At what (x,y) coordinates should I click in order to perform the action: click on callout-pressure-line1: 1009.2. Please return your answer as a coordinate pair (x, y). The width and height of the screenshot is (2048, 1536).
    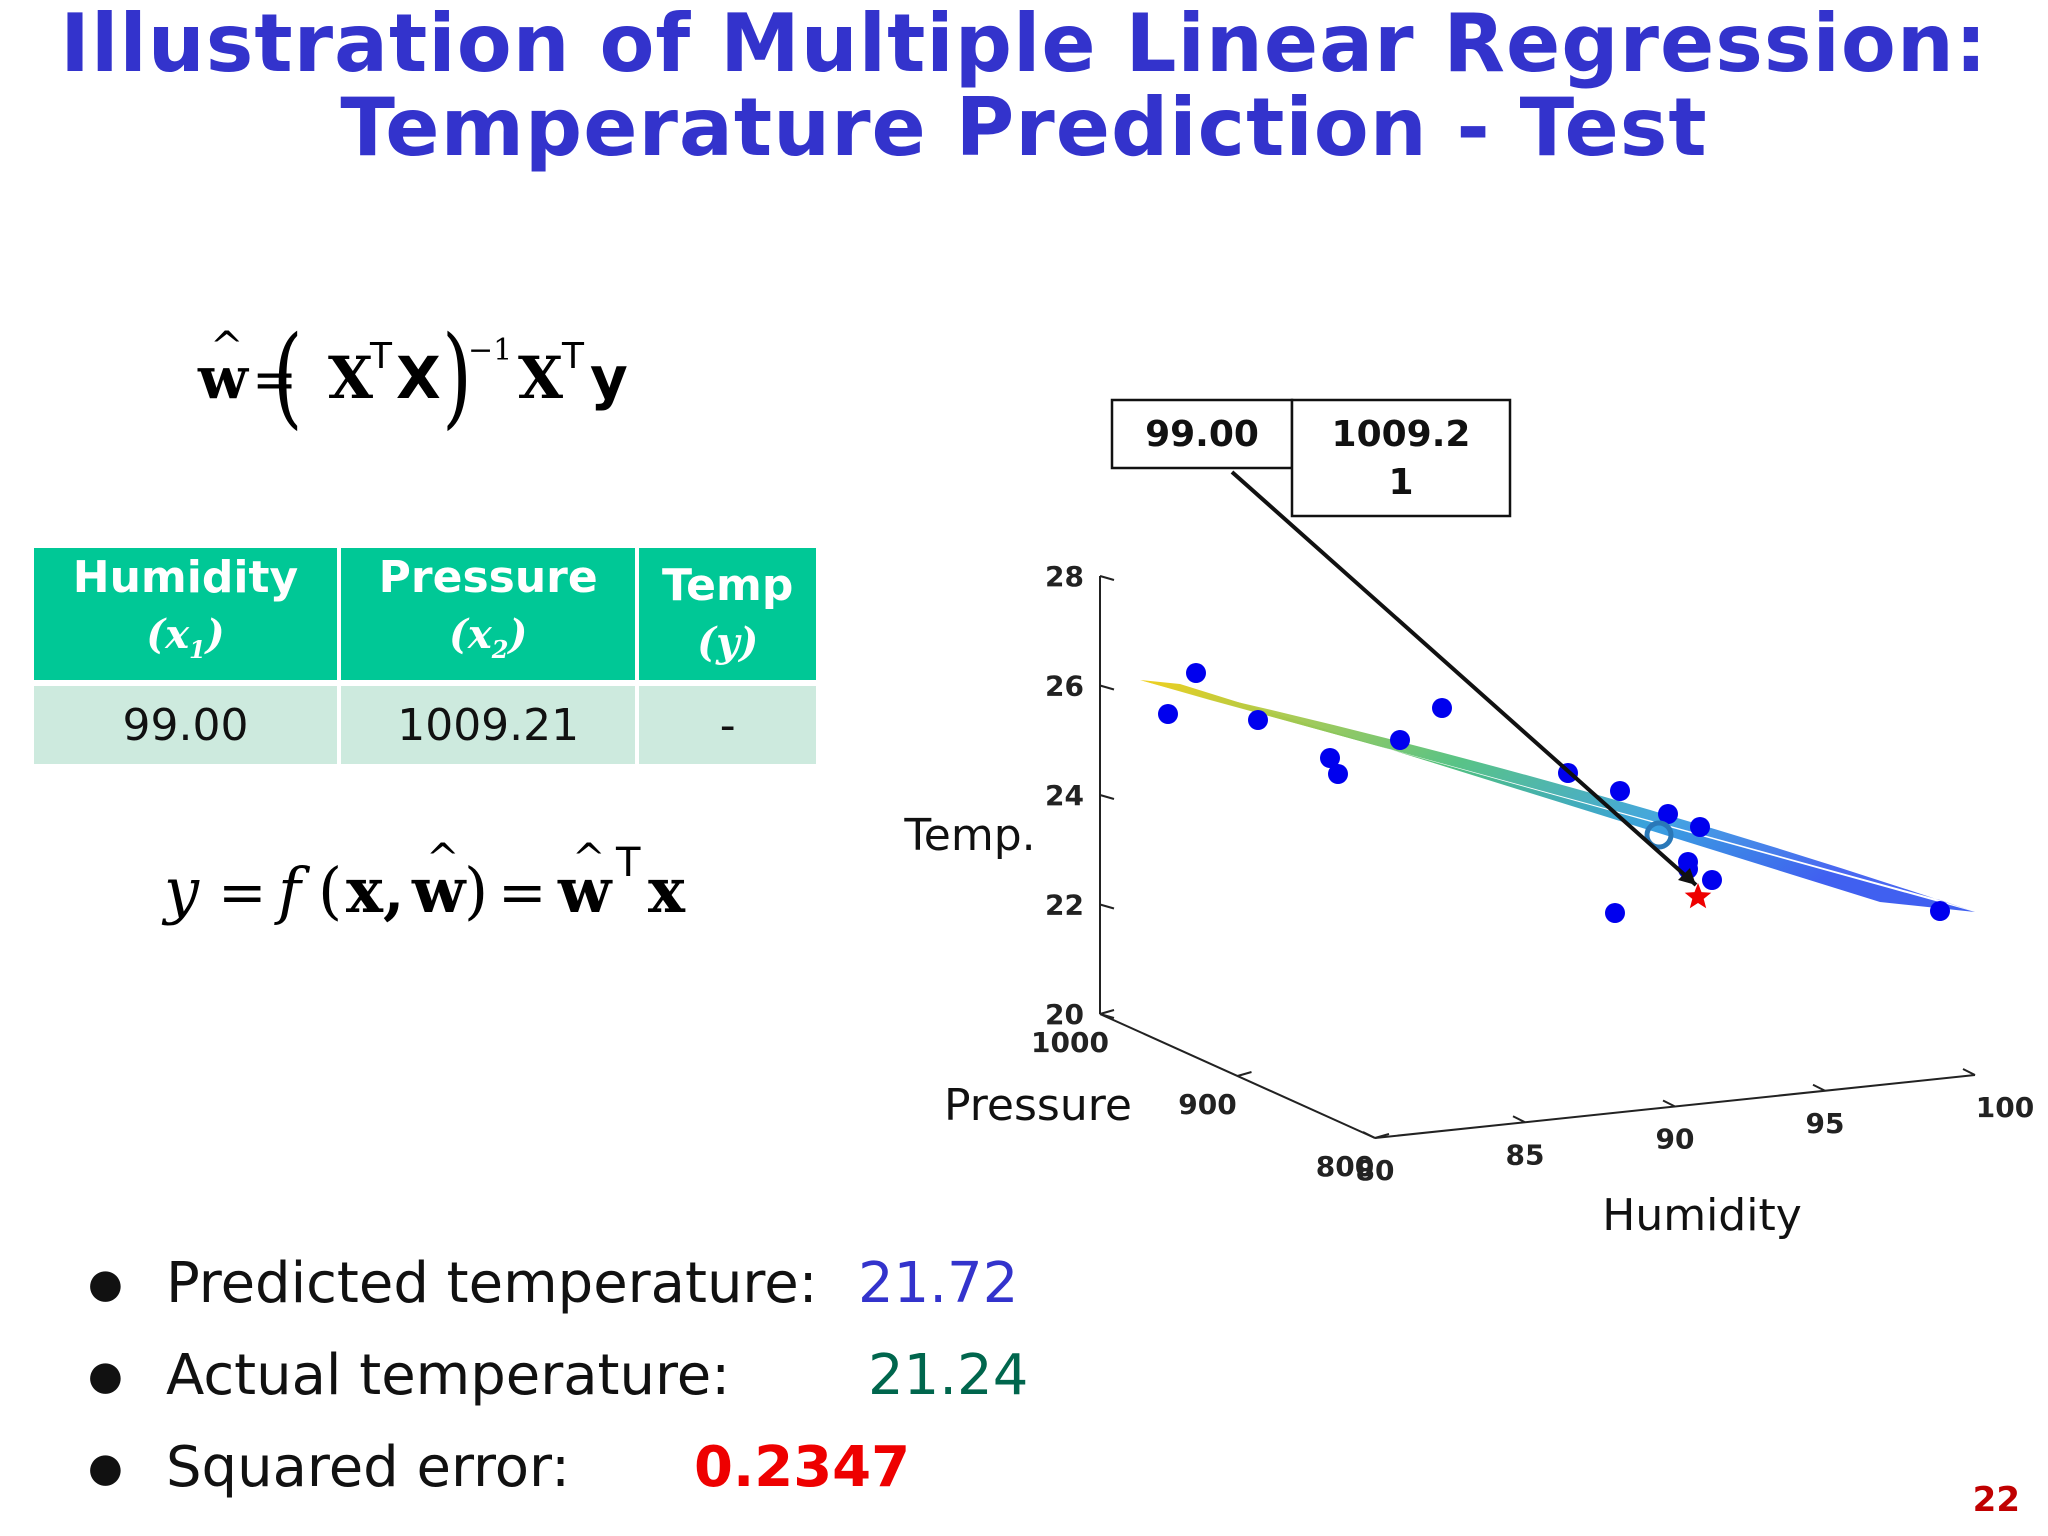
    Looking at the image, I should click on (1401, 434).